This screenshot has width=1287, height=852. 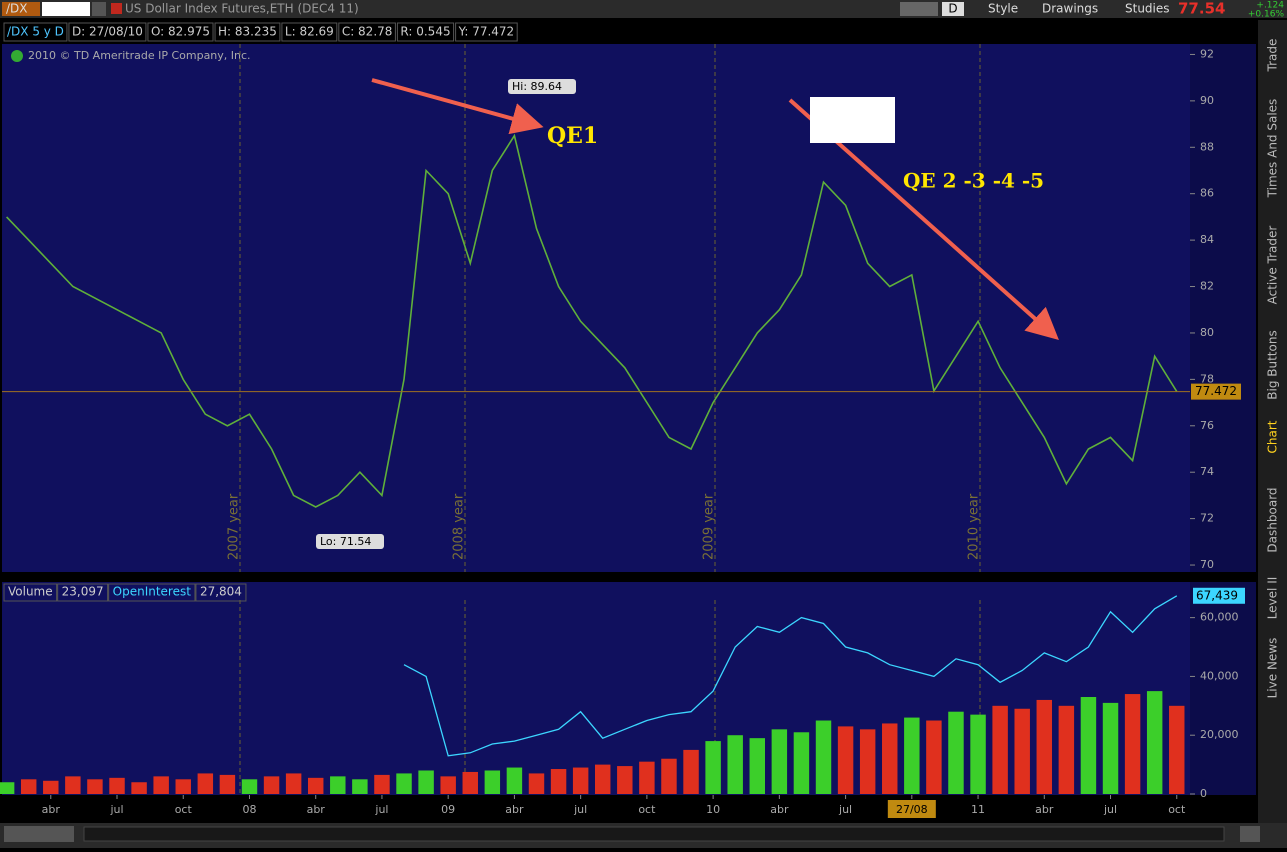 I want to click on volume-header: OpenInterest, so click(x=152, y=592).